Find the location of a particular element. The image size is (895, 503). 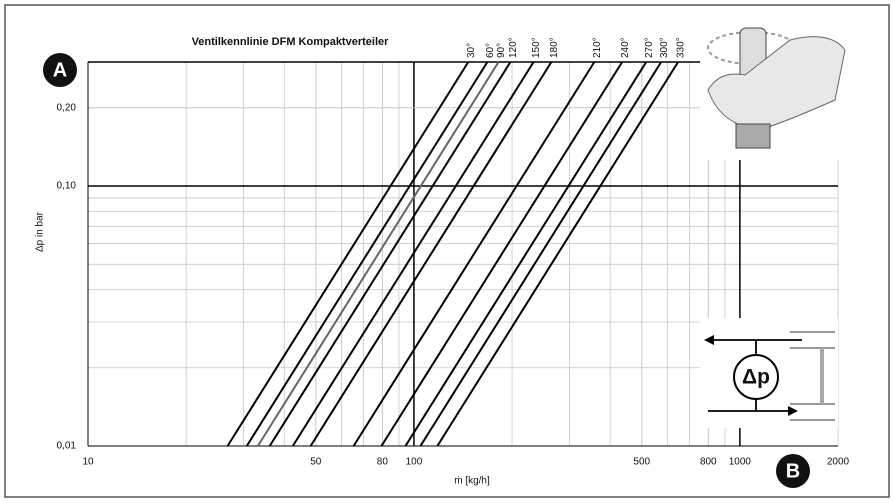

x-tick-label: 1000 is located at coordinates (740, 462).